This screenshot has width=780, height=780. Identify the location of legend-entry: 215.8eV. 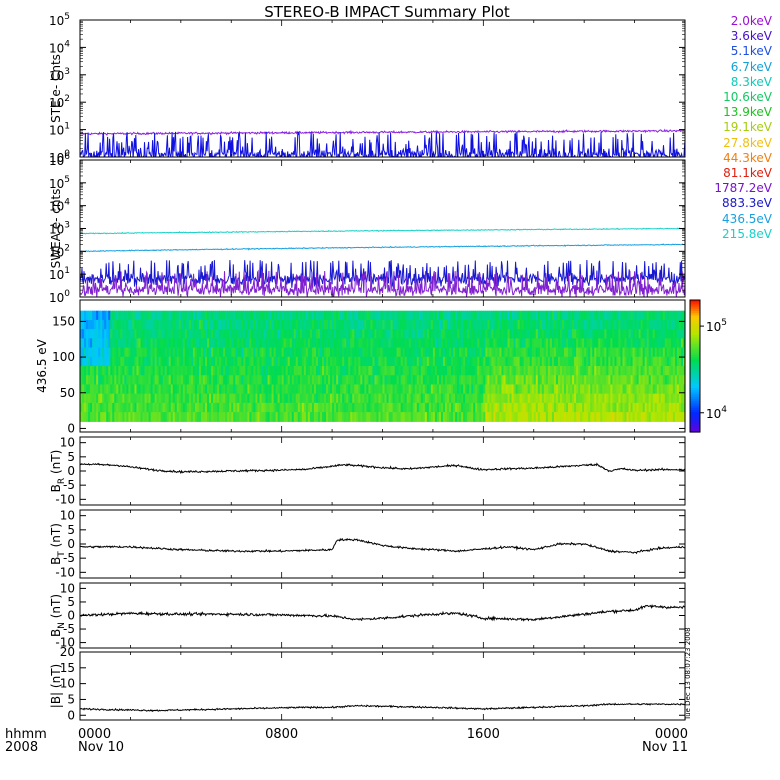
(747, 233).